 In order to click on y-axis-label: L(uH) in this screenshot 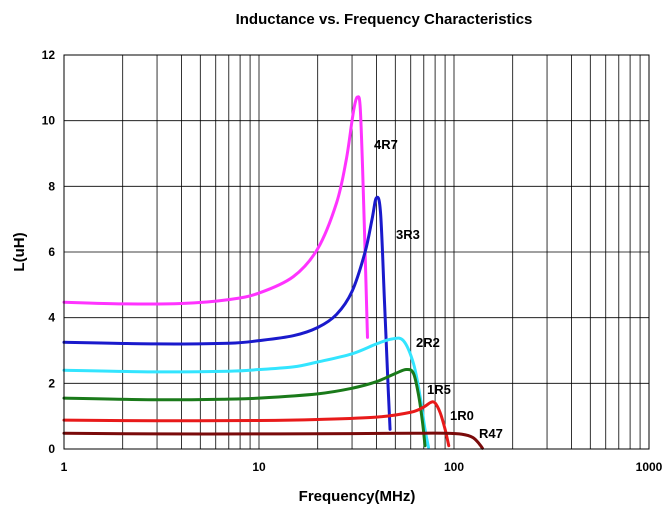, I will do `click(19, 251)`.